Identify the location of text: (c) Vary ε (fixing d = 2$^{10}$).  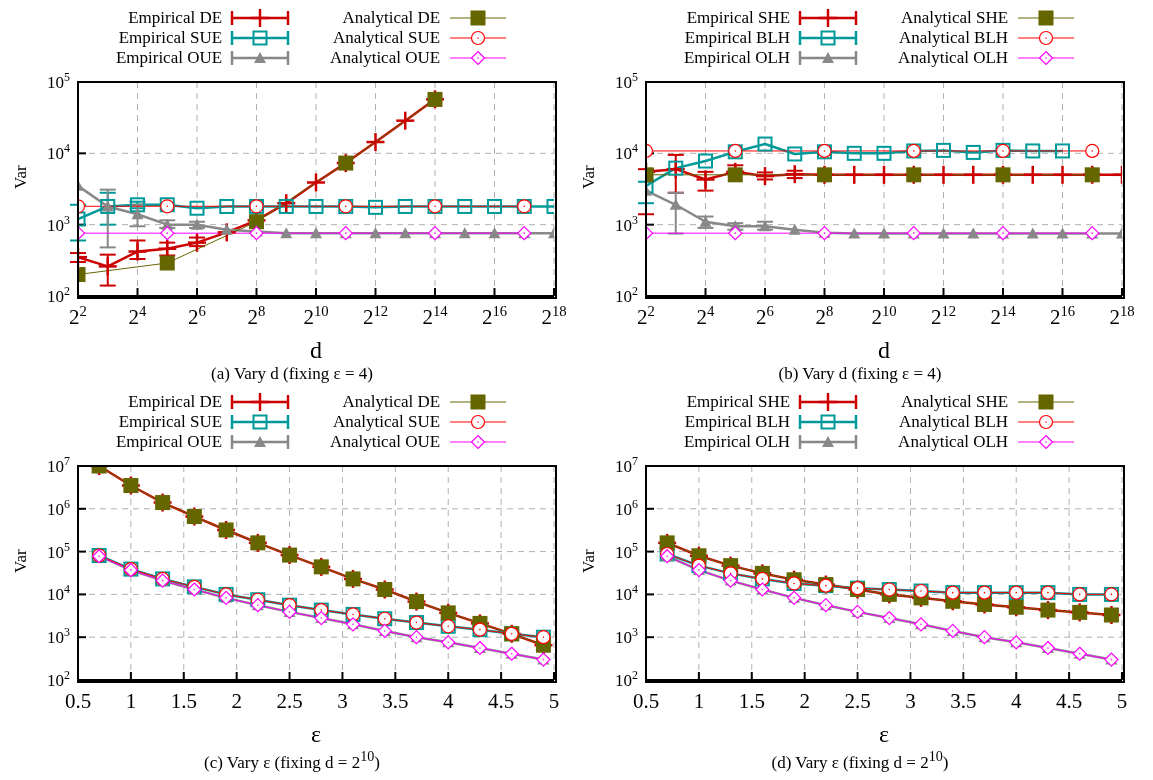
(292, 760).